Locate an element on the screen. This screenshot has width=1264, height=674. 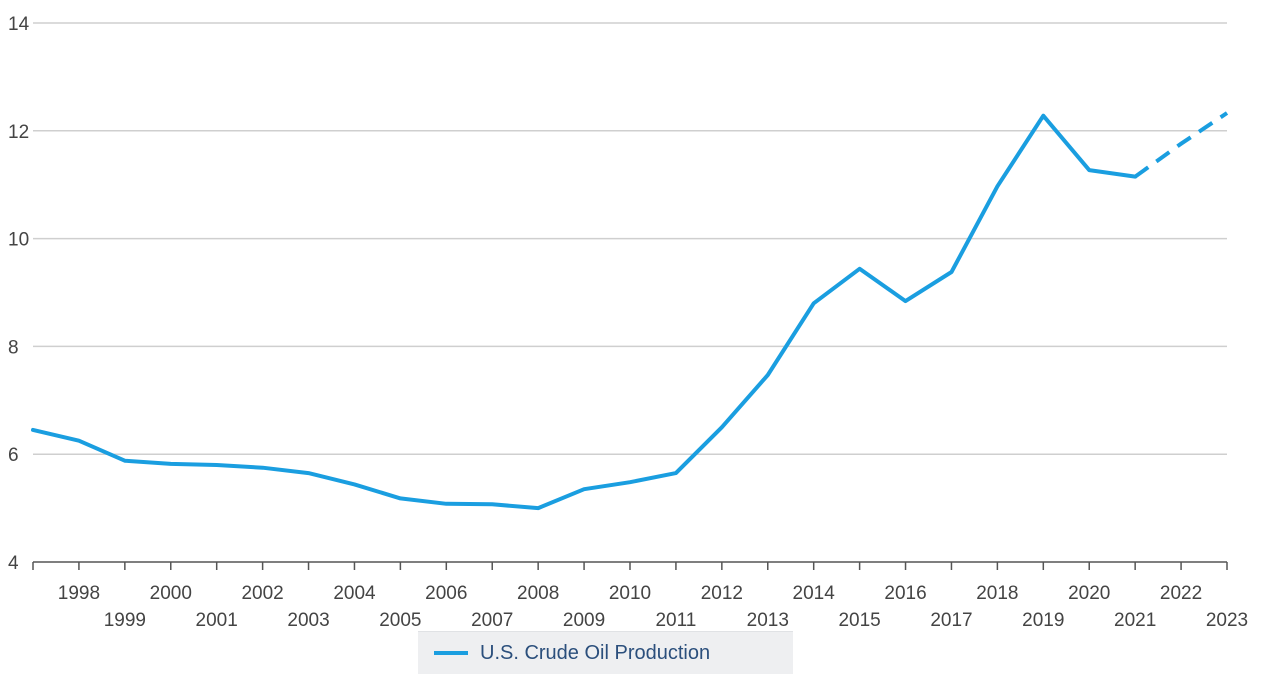
y-tick-label-4: 4 is located at coordinates (13, 563).